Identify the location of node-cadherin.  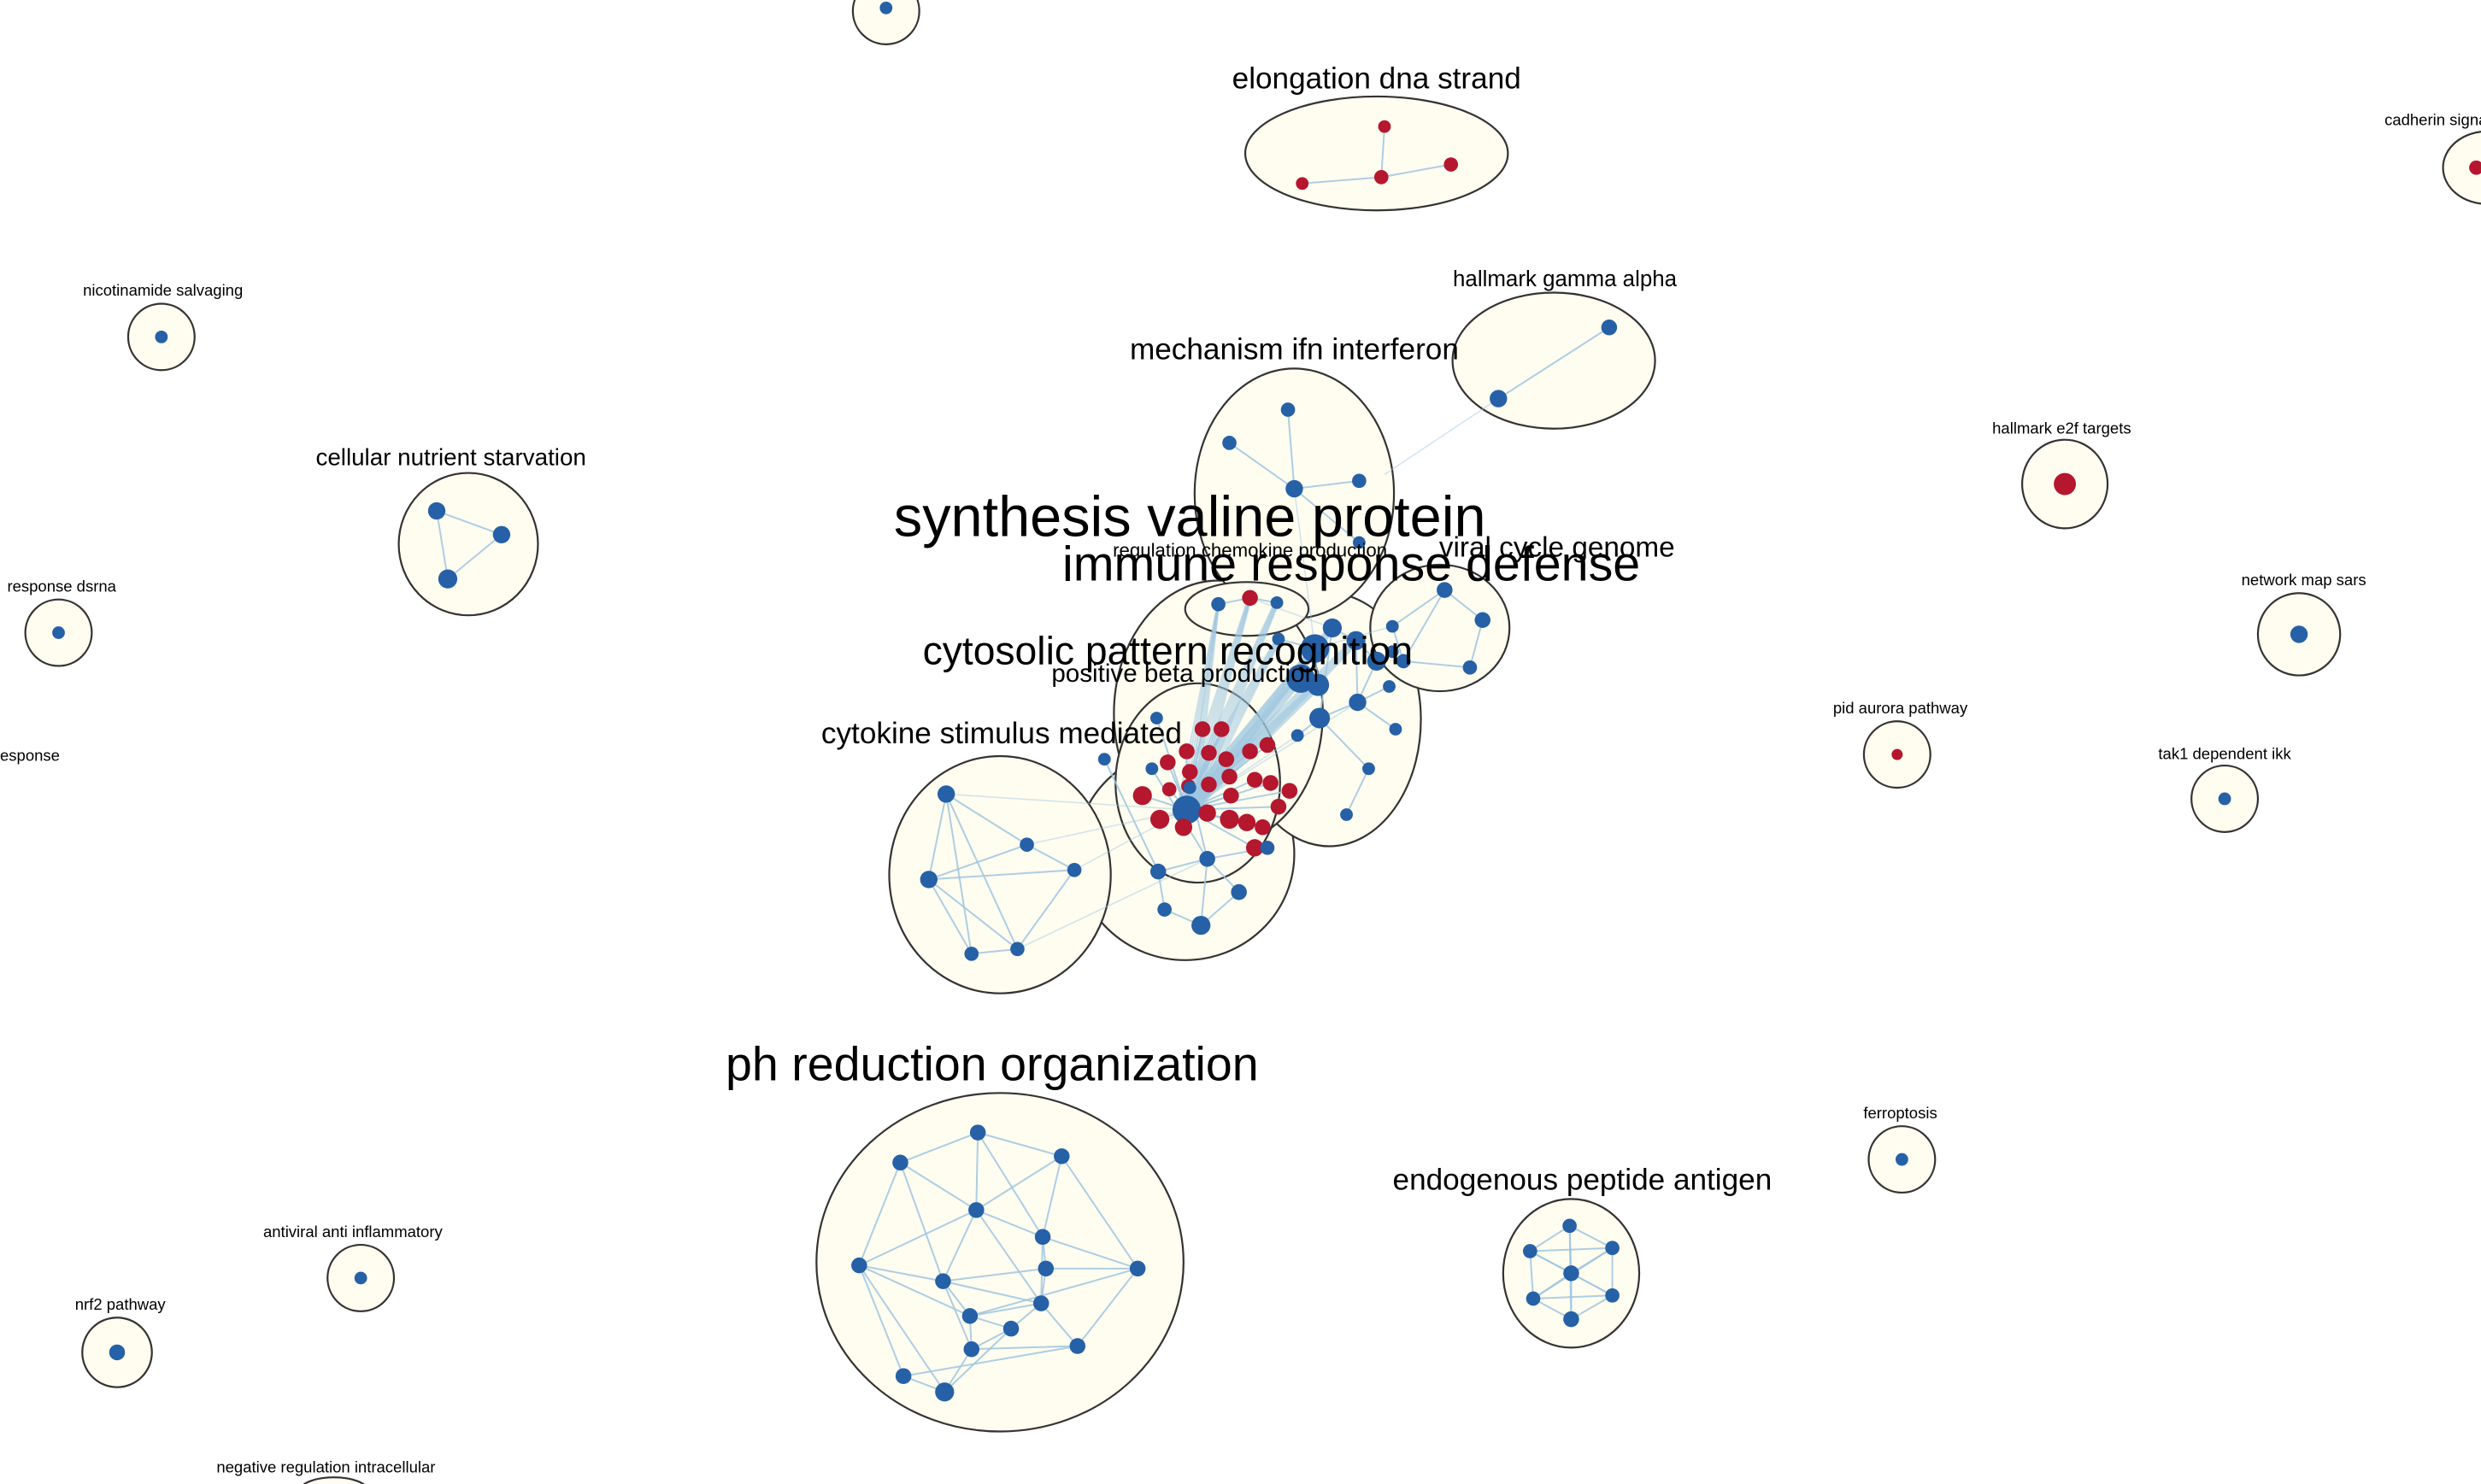
(2475, 167).